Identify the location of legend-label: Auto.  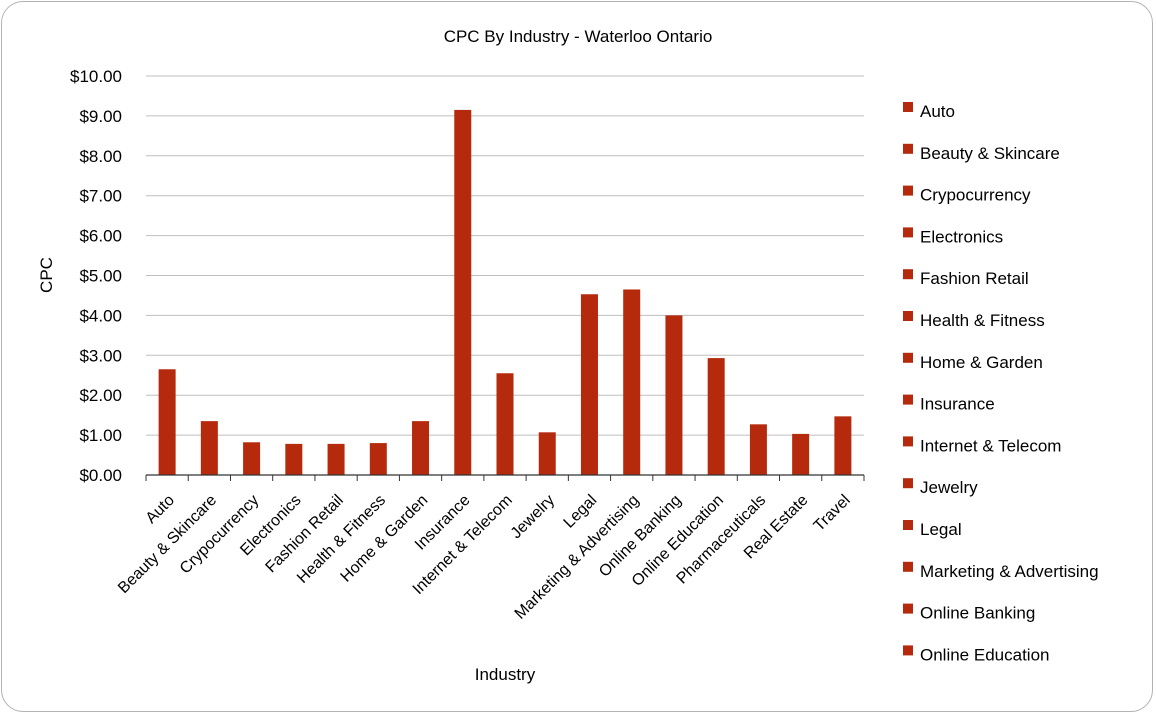
(937, 111).